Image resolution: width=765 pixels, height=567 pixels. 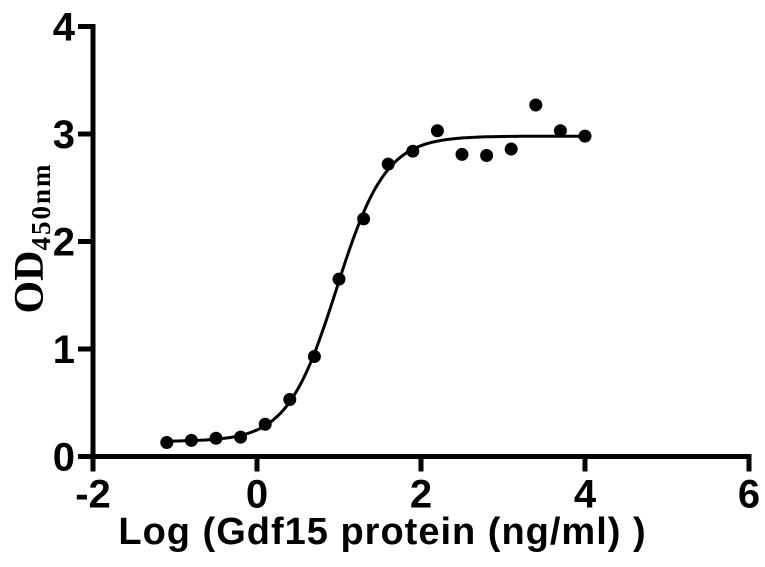 I want to click on x-tick-label: 2, so click(x=421, y=495).